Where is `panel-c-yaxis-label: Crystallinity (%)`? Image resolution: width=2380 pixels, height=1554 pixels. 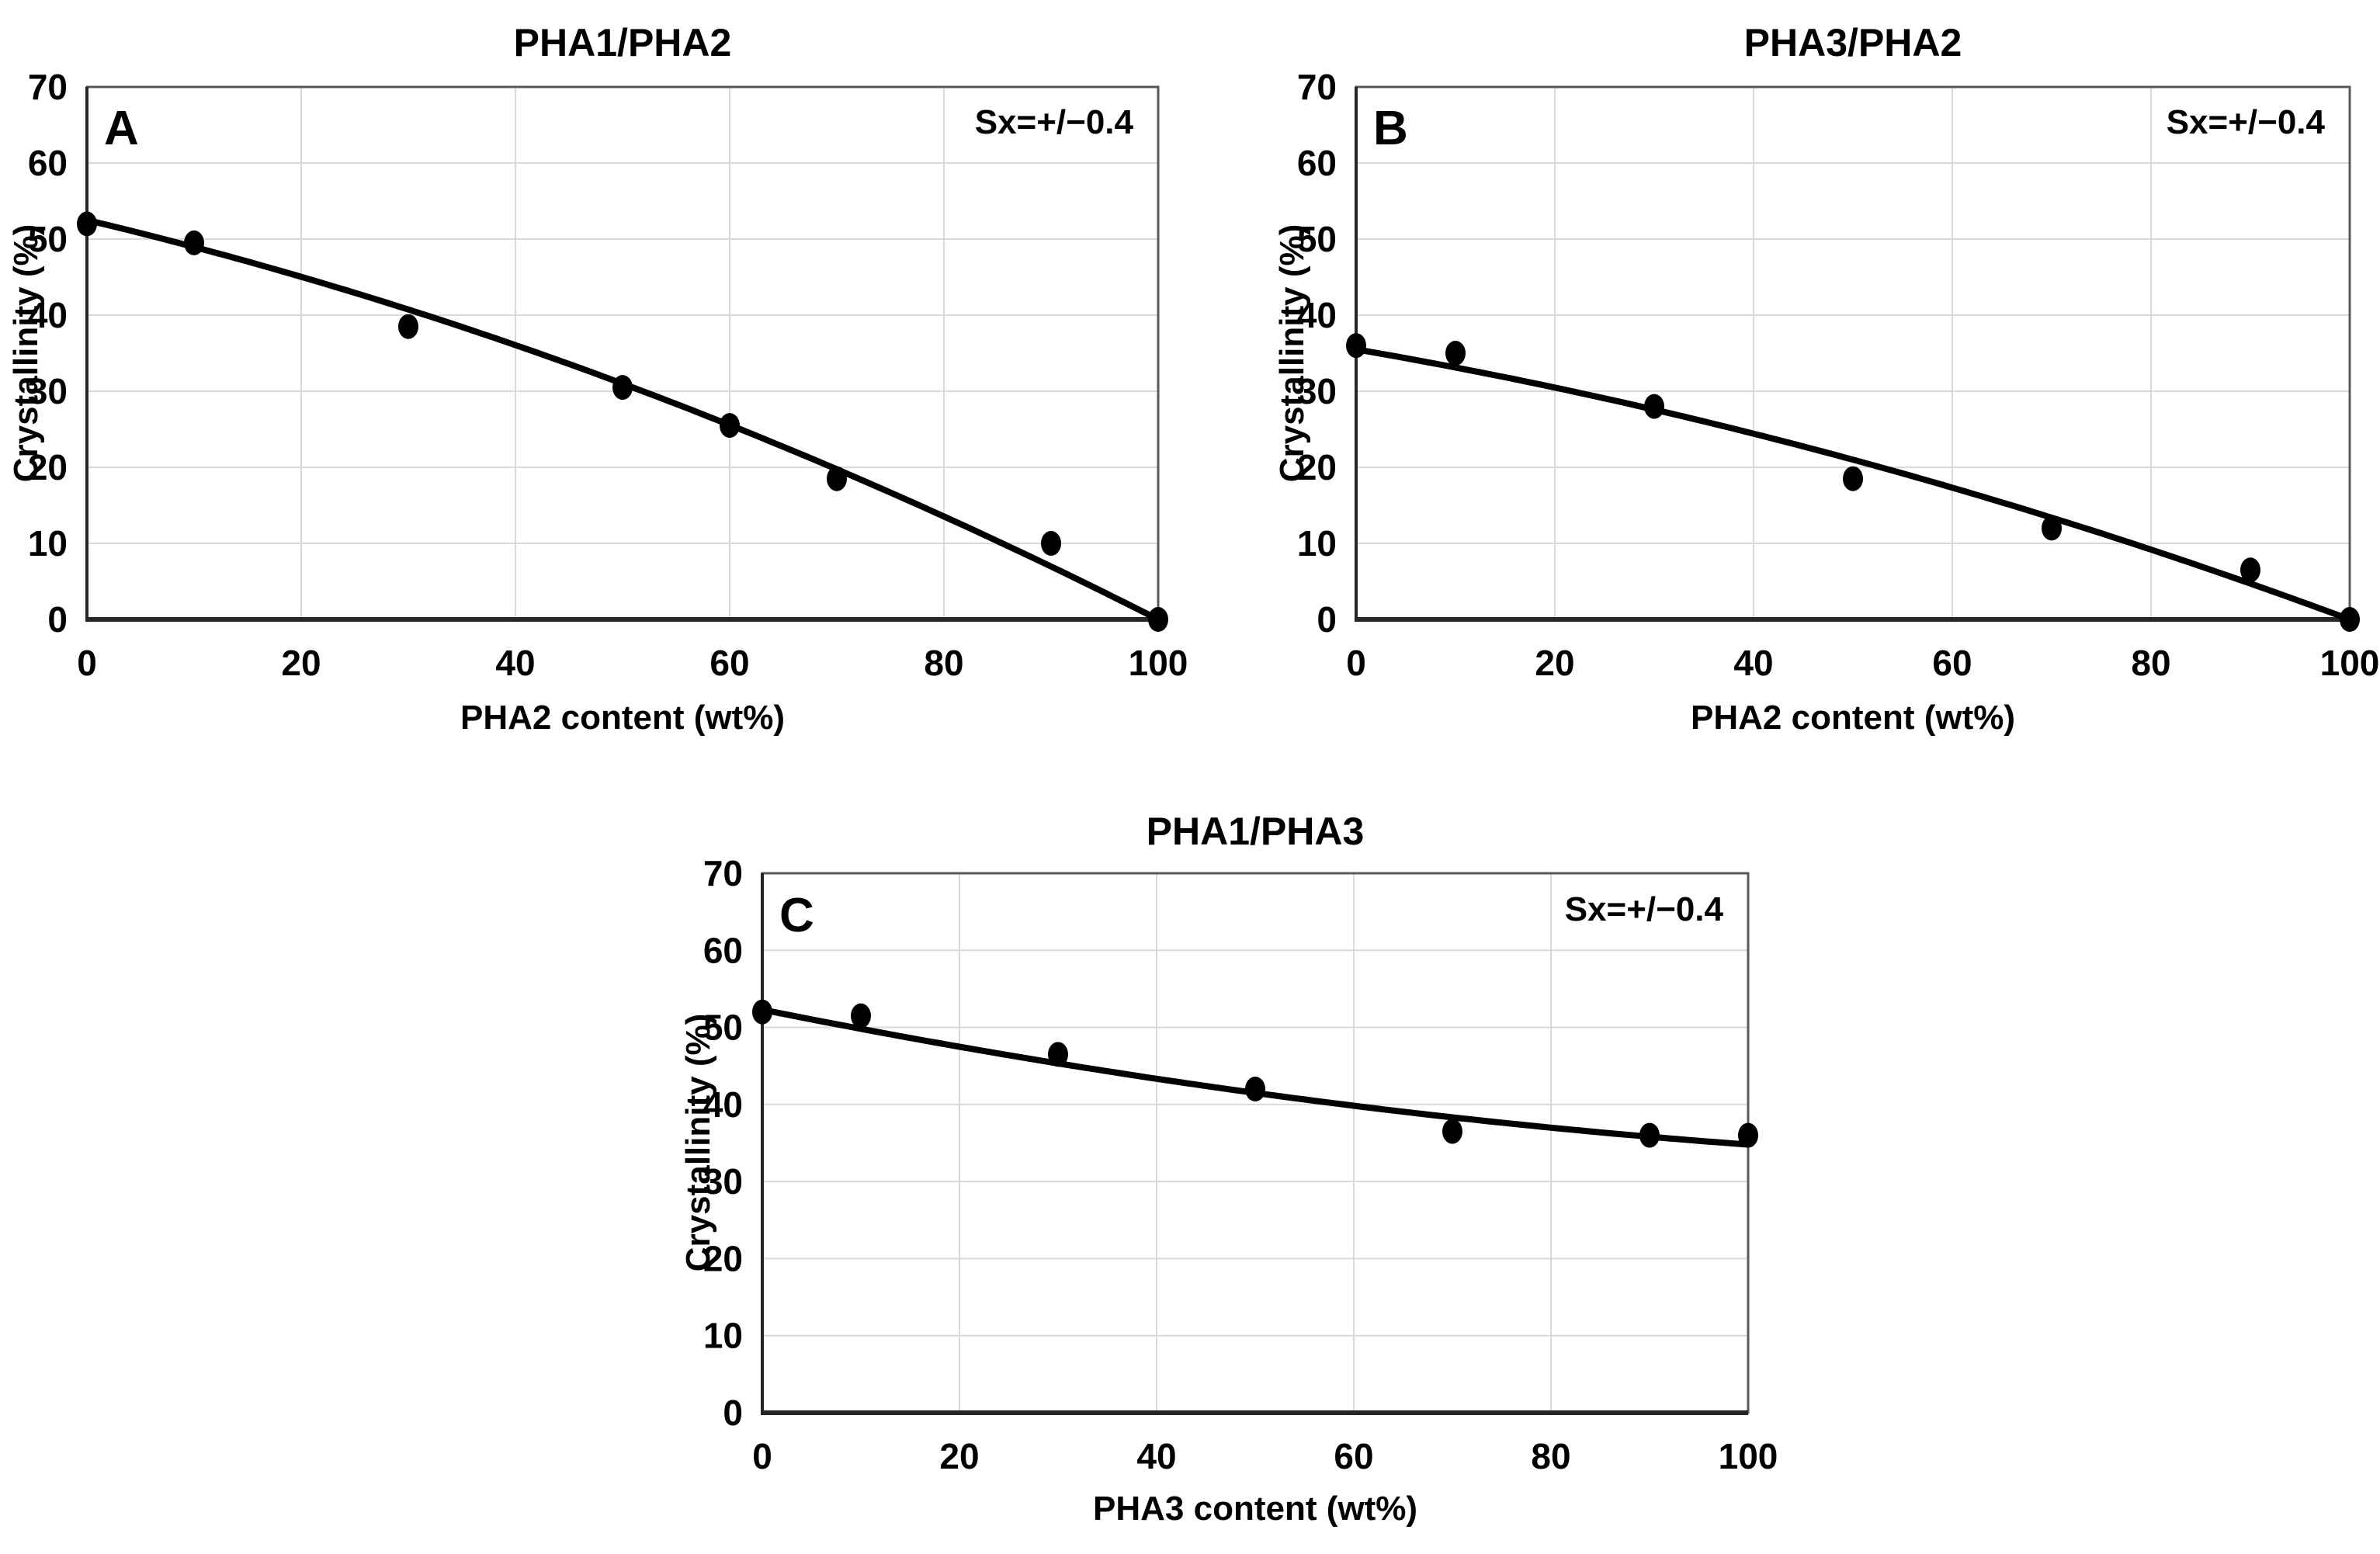
panel-c-yaxis-label: Crystallinity (%) is located at coordinates (698, 1142).